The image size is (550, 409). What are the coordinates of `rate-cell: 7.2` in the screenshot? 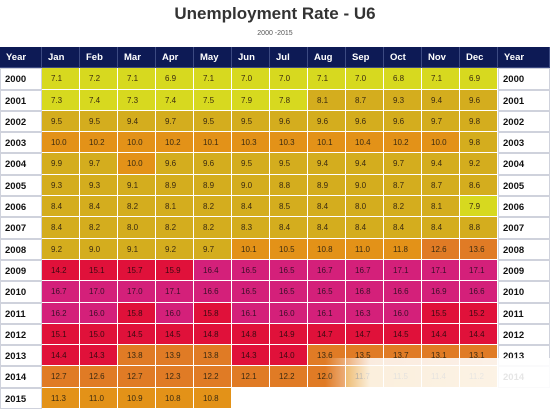 It's located at (99, 79).